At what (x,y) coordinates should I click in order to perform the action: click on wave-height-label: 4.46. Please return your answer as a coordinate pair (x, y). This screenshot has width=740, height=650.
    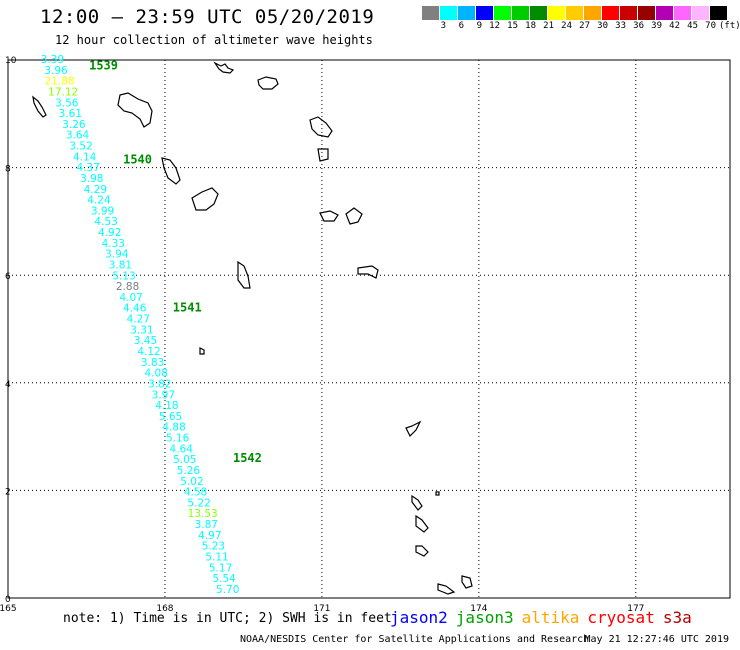
    Looking at the image, I should click on (135, 309).